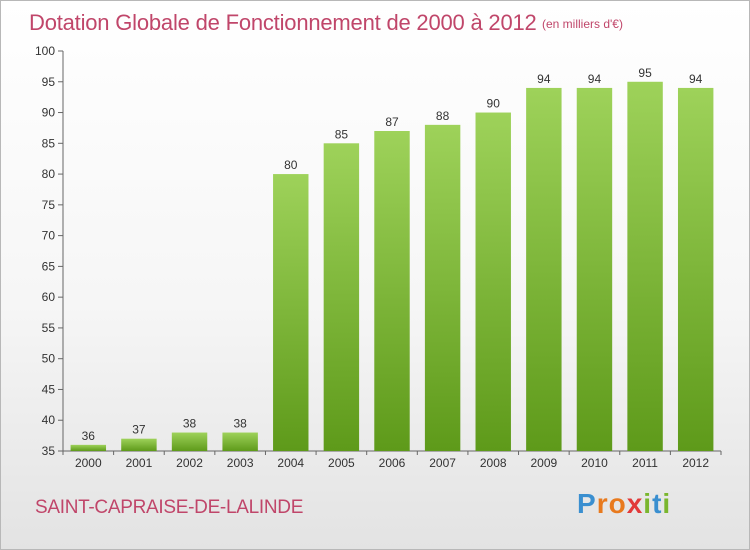  Describe the element at coordinates (645, 73) in the screenshot. I see `bar-value-label: 95` at that location.